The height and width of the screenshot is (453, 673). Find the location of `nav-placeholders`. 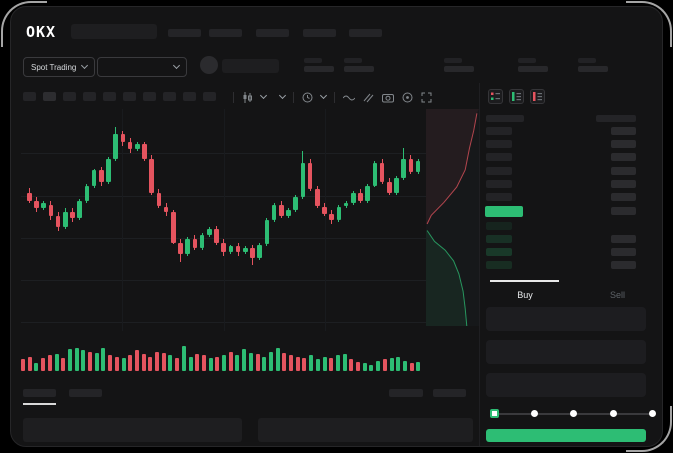

nav-placeholders is located at coordinates (336, 32).